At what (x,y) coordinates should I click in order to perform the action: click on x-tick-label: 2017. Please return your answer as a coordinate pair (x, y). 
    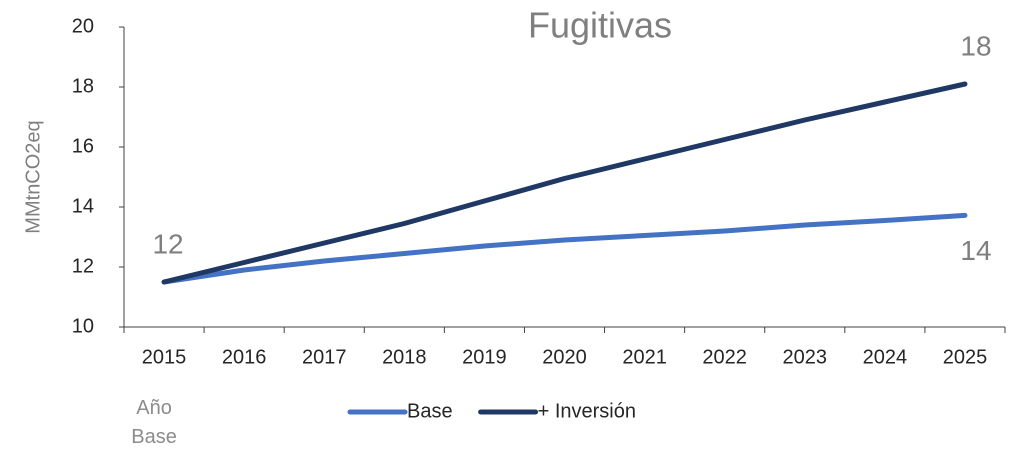
    Looking at the image, I should click on (324, 357).